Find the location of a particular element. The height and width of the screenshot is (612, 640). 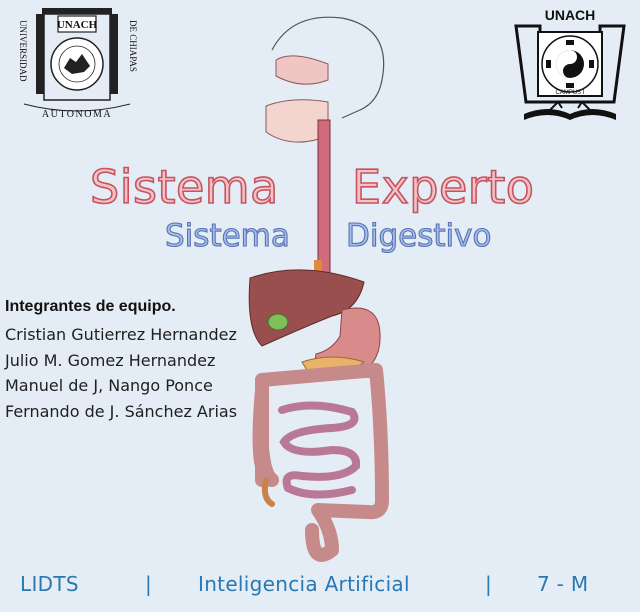

footer-program: LIDTS is located at coordinates (49, 584).